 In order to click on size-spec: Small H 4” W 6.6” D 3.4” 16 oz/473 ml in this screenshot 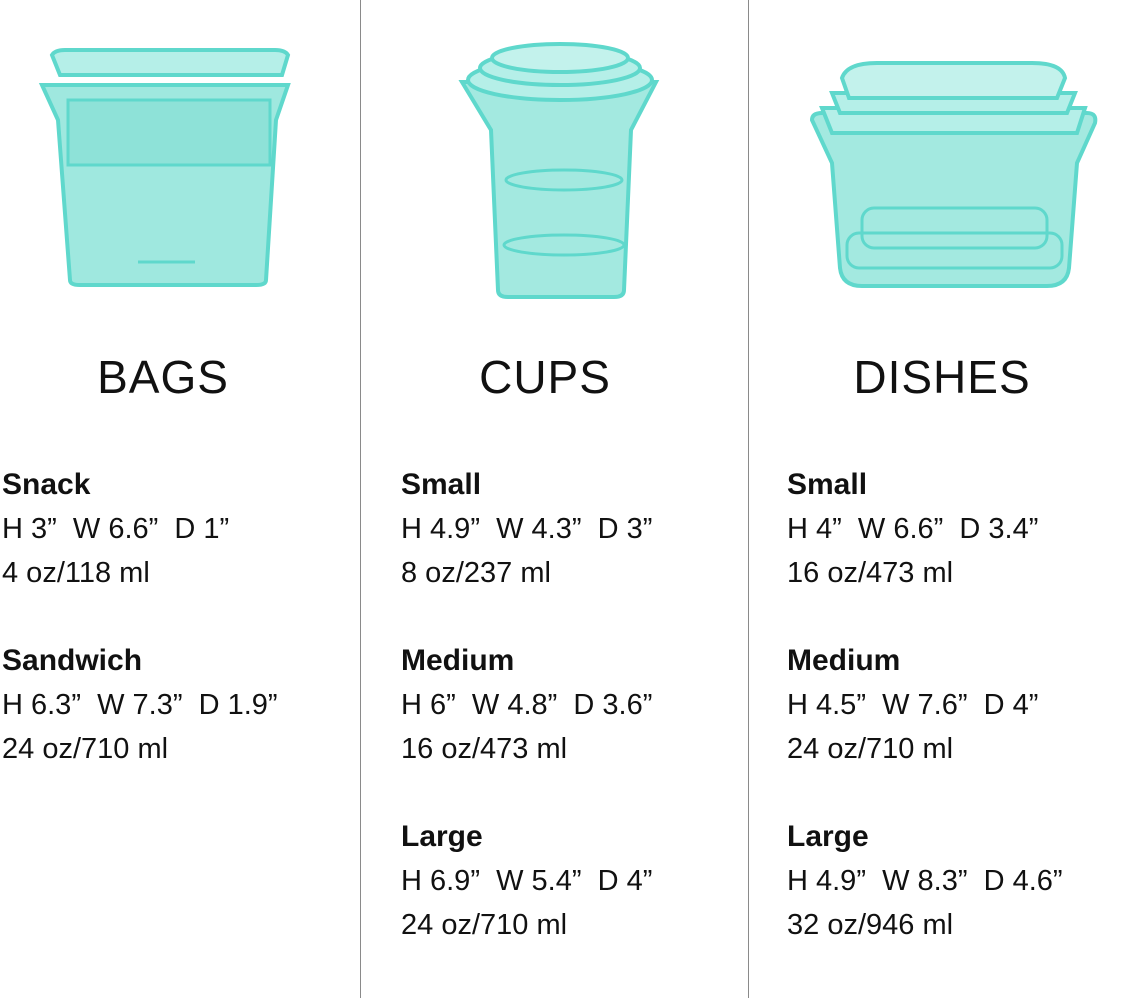, I will do `click(912, 529)`.